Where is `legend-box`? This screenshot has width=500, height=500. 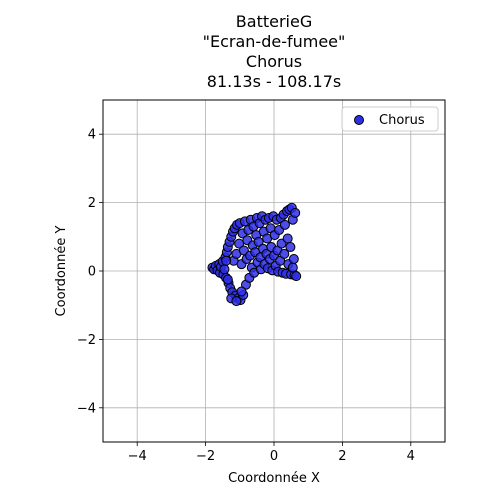 legend-box is located at coordinates (390, 119).